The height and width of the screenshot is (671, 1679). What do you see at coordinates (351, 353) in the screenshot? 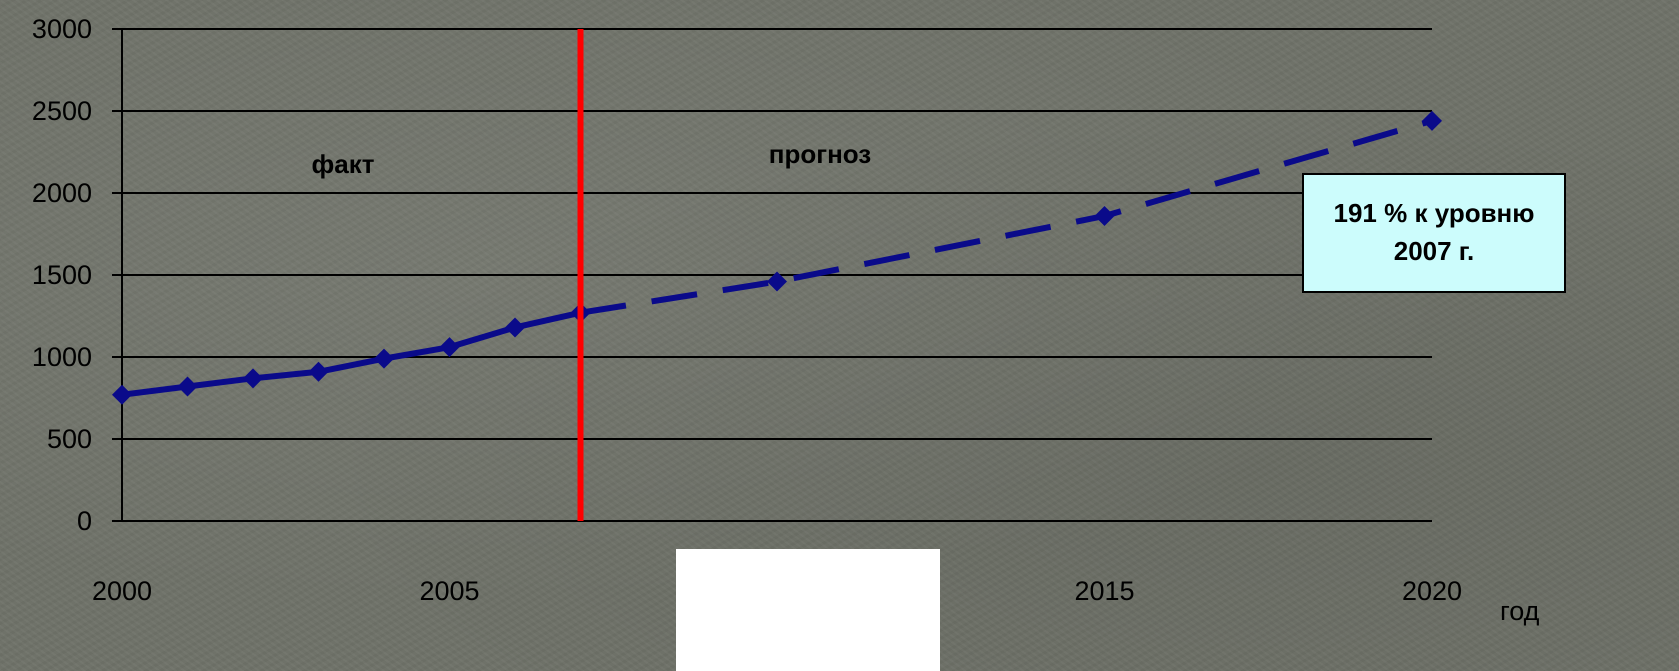
I see `series-line-solid` at bounding box center [351, 353].